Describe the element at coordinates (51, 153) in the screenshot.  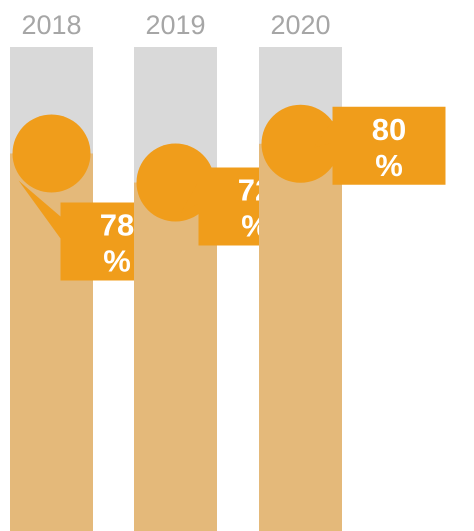
I see `value-marker-2018` at that location.